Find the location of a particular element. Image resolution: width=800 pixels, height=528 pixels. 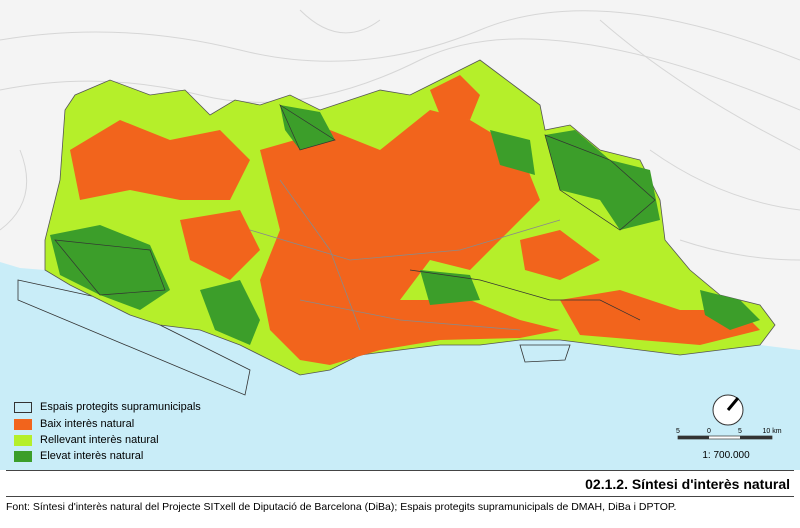

roads is located at coordinates (405, 255).